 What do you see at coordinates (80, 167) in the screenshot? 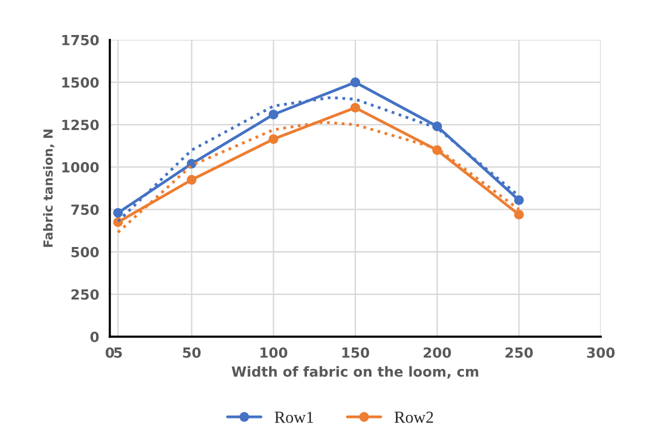
I see `y-tick-label: 1000` at bounding box center [80, 167].